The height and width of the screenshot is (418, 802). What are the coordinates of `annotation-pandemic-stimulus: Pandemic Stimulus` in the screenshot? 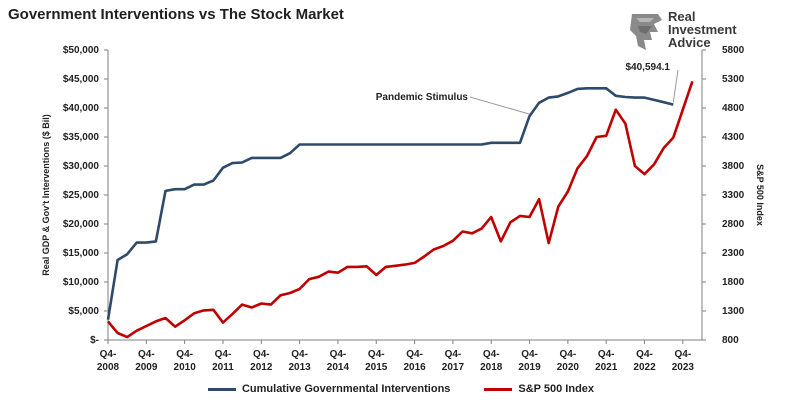 It's located at (422, 97).